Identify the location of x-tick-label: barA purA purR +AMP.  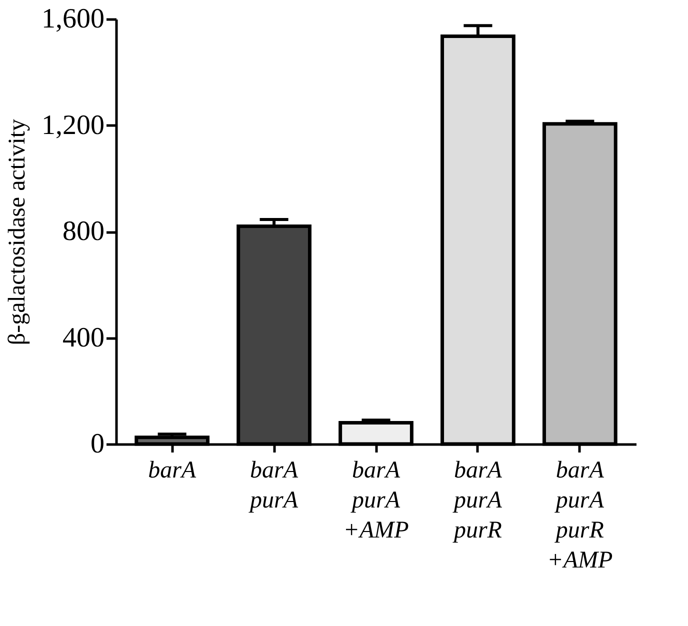
(580, 516).